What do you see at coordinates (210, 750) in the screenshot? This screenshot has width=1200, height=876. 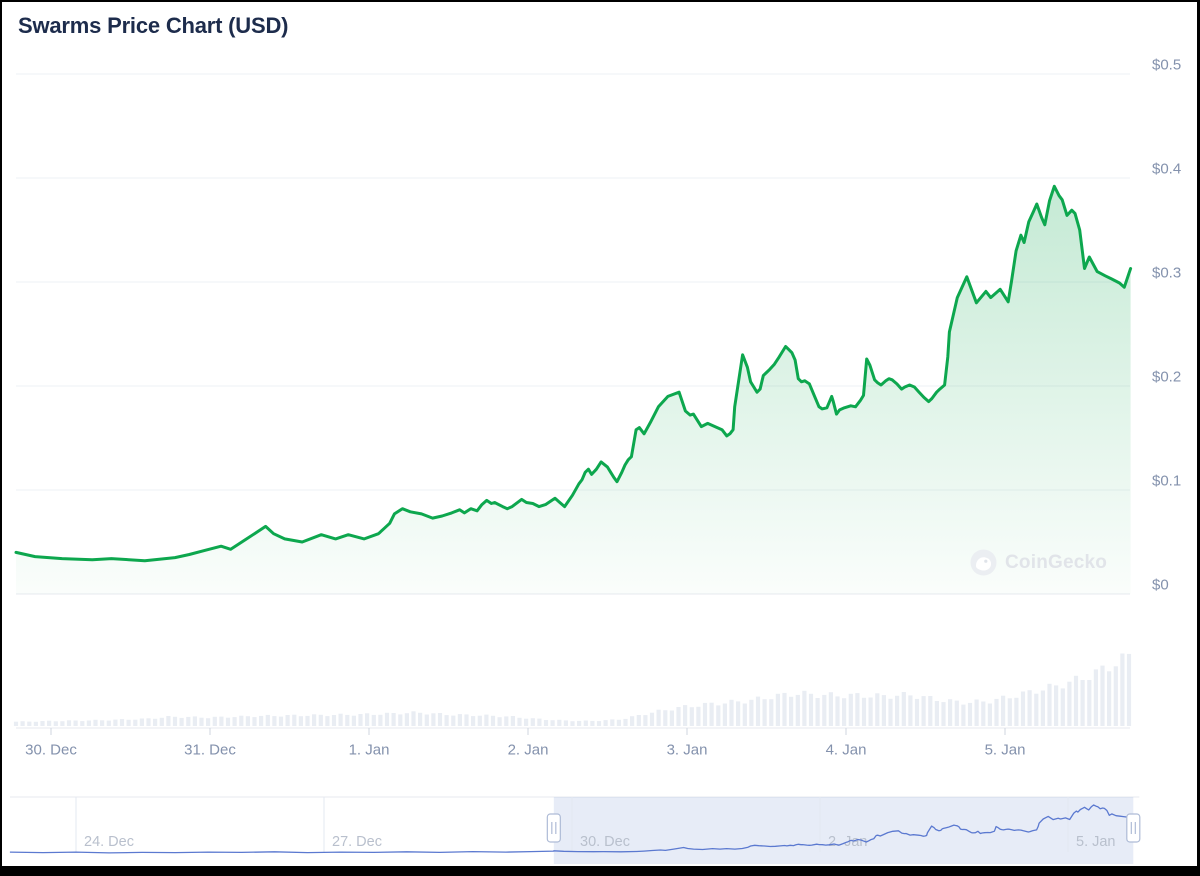 I see `x-axis-label: 31. Dec` at bounding box center [210, 750].